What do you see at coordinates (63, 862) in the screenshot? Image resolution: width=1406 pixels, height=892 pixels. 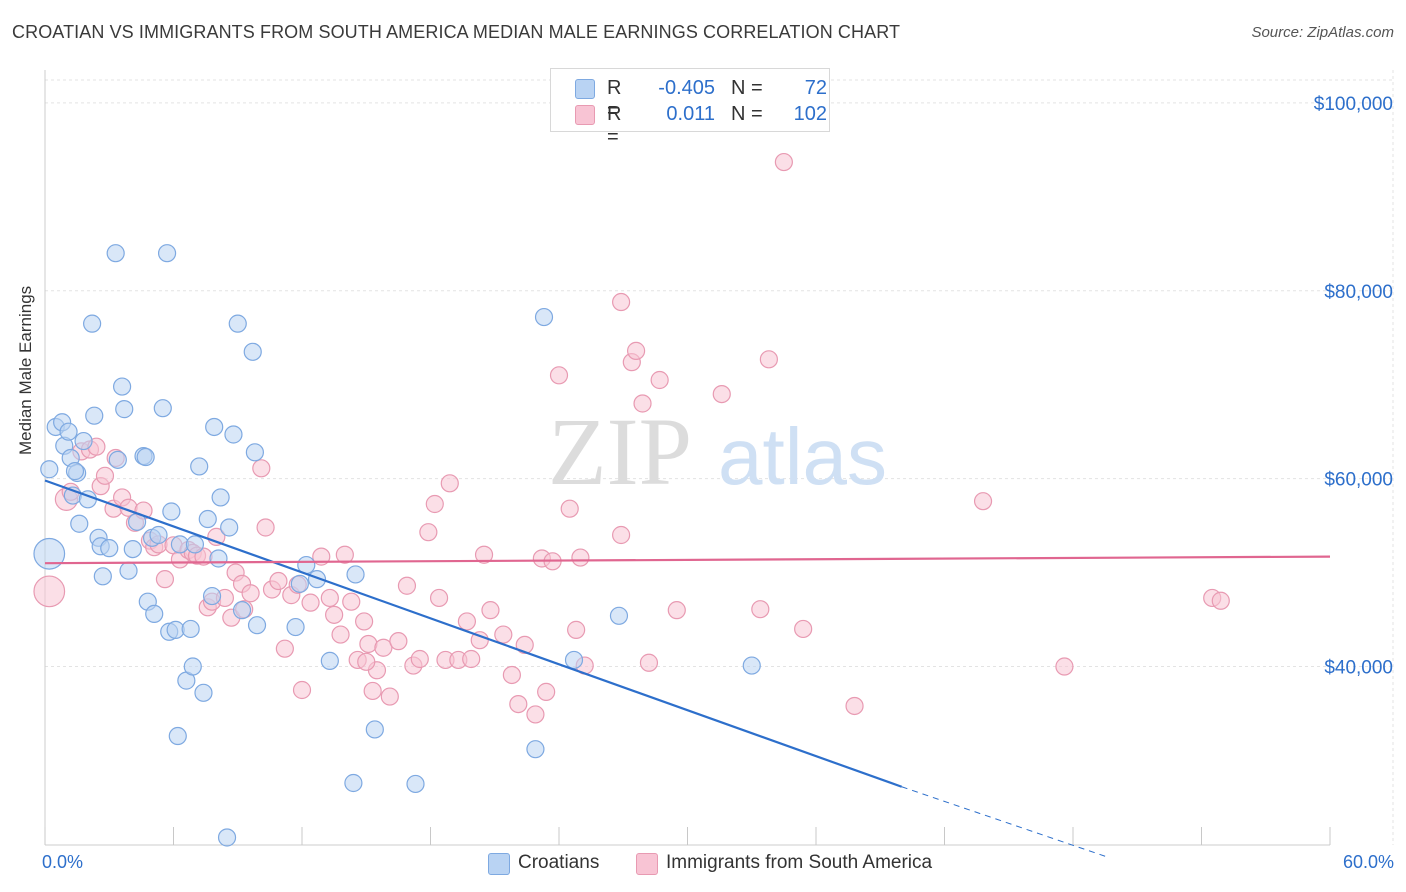 I see `x-tick-min: 0.0%` at bounding box center [63, 862].